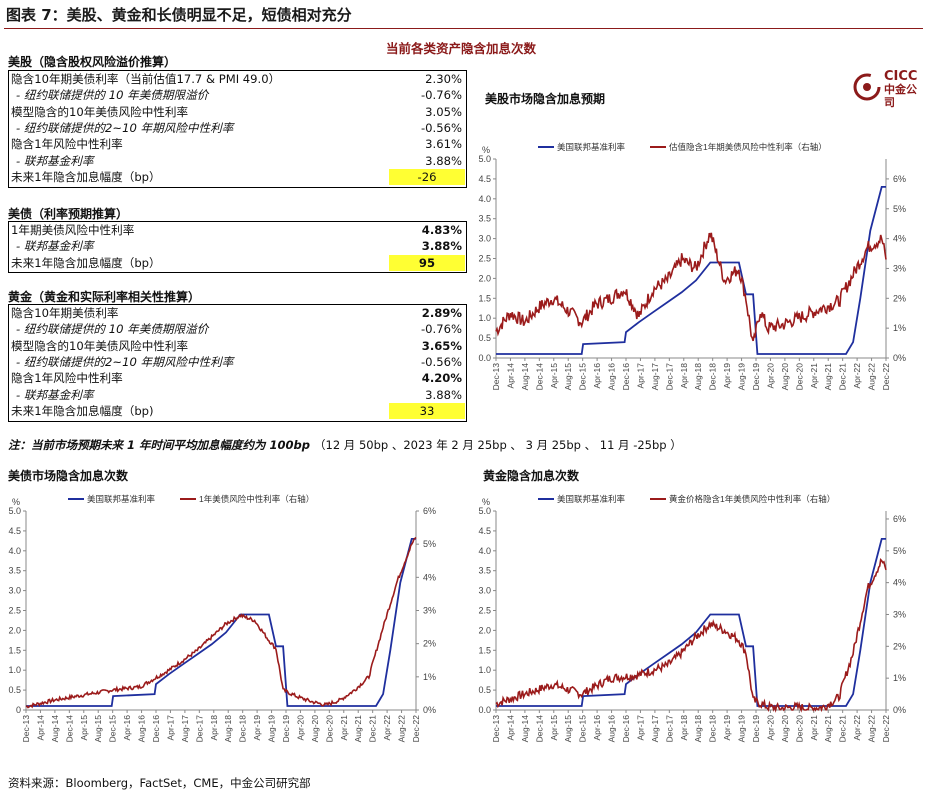 The image size is (927, 796). What do you see at coordinates (640, 728) in the screenshot?
I see `x-tick-label: Apr-17` at bounding box center [640, 728].